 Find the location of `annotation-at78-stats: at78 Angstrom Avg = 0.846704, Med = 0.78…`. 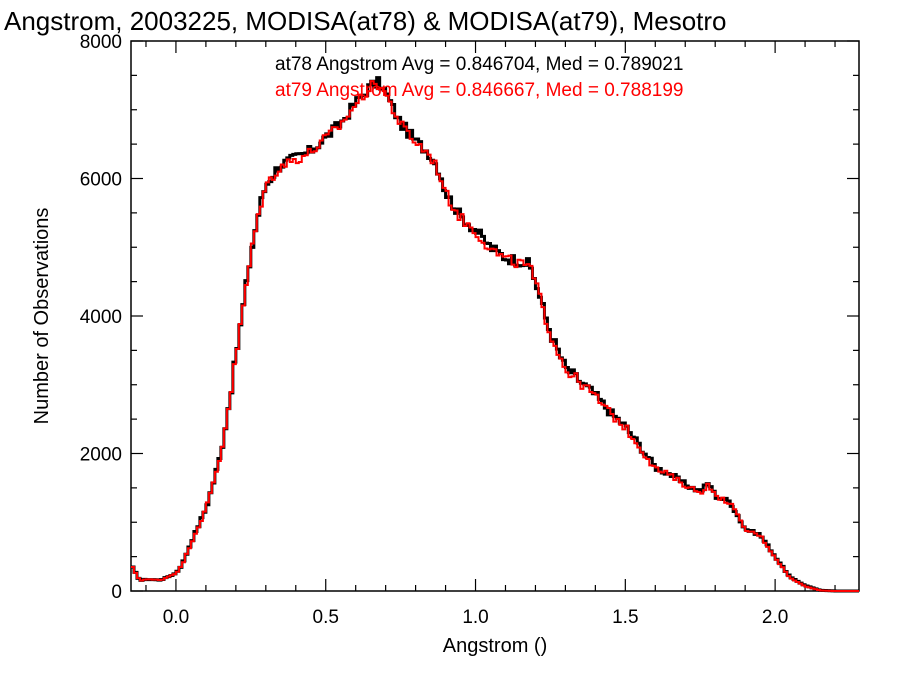

annotation-at78-stats: at78 Angstrom Avg = 0.846704, Med = 0.78… is located at coordinates (479, 64).